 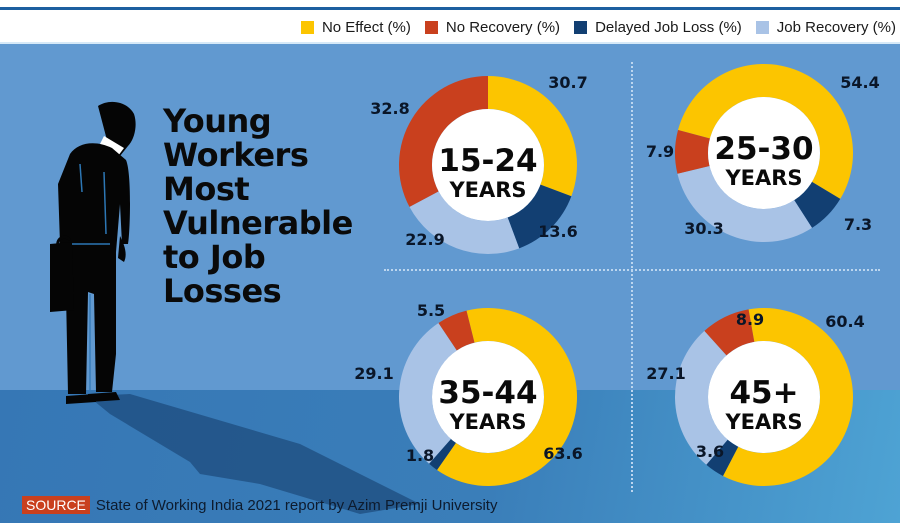 What do you see at coordinates (487, 161) in the screenshot?
I see `donut-age-label: 15-24` at bounding box center [487, 161].